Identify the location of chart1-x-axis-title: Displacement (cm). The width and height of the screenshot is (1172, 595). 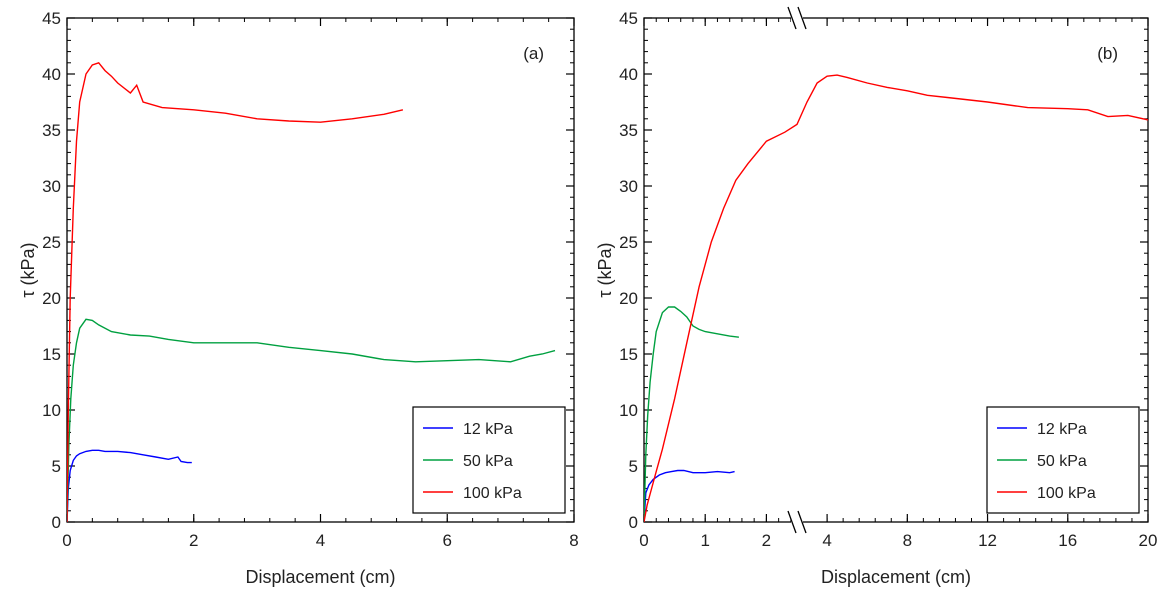
(896, 577).